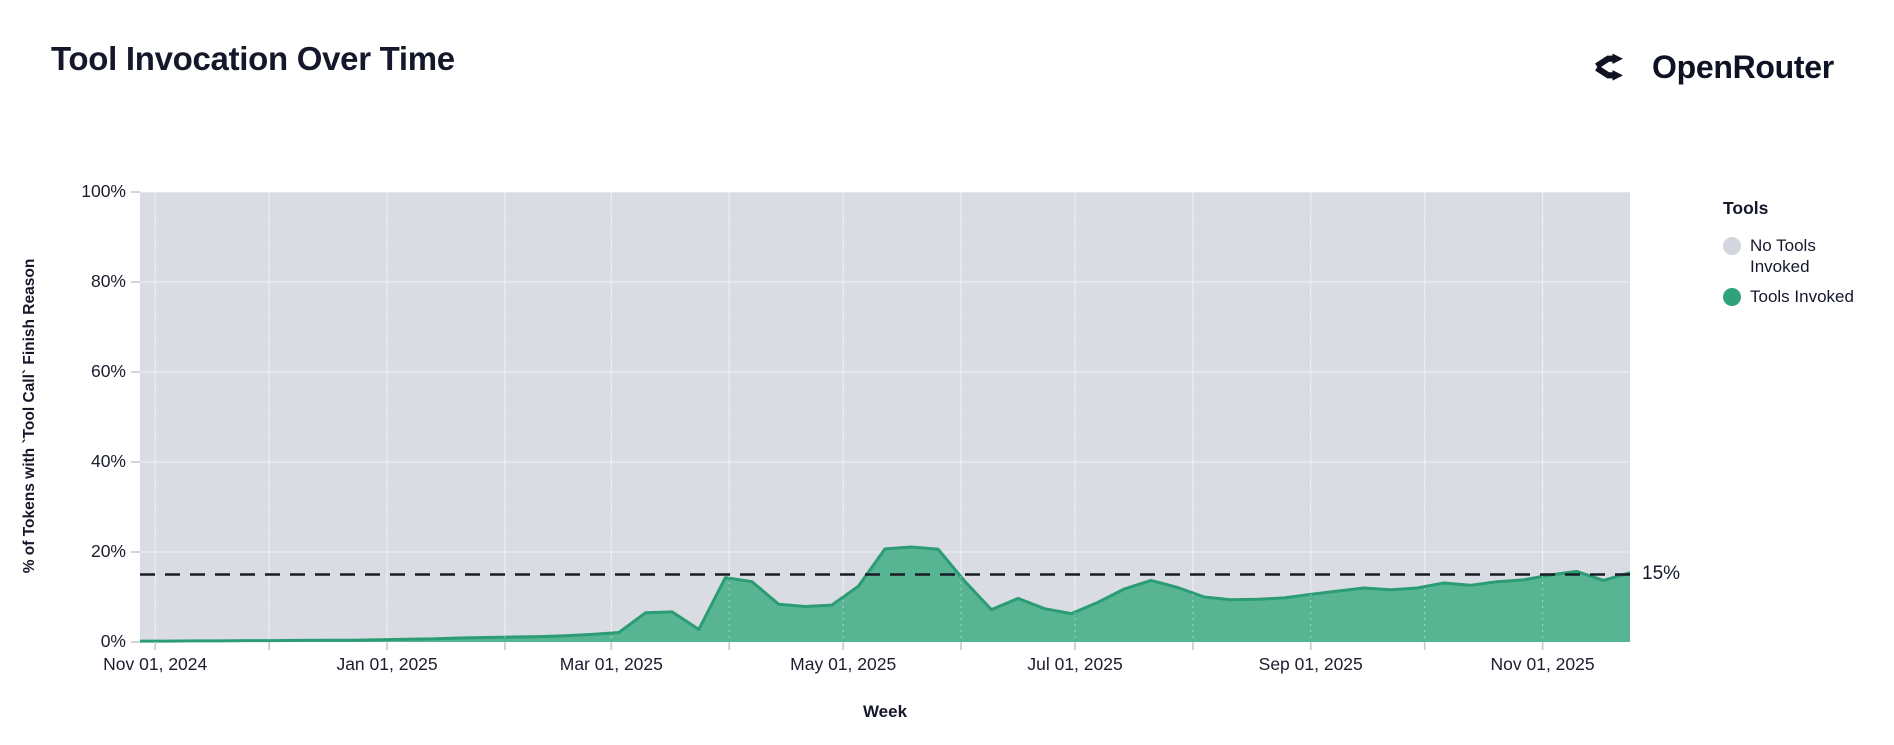 The height and width of the screenshot is (745, 1894). Describe the element at coordinates (1783, 256) in the screenshot. I see `legend-item-label: No Tools Invoked` at that location.